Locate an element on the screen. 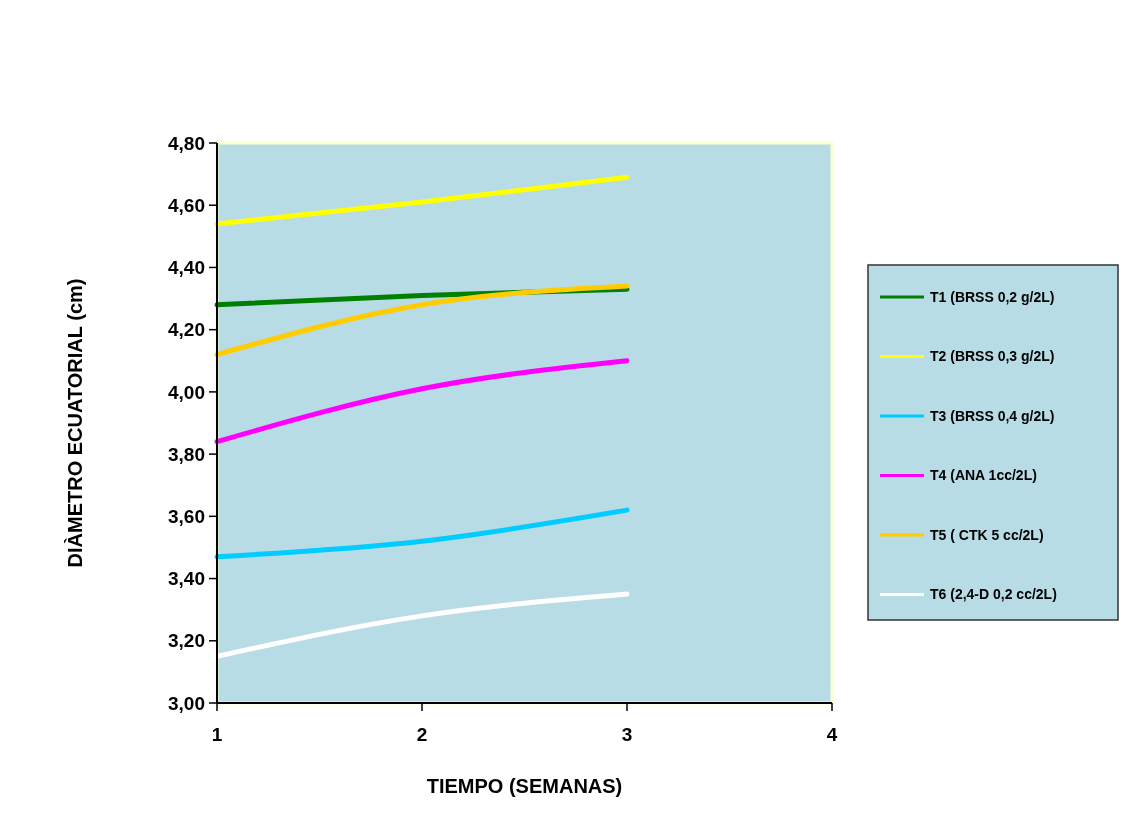 Image resolution: width=1137 pixels, height=821 pixels. y-tick-label: 3,00 is located at coordinates (186, 703).